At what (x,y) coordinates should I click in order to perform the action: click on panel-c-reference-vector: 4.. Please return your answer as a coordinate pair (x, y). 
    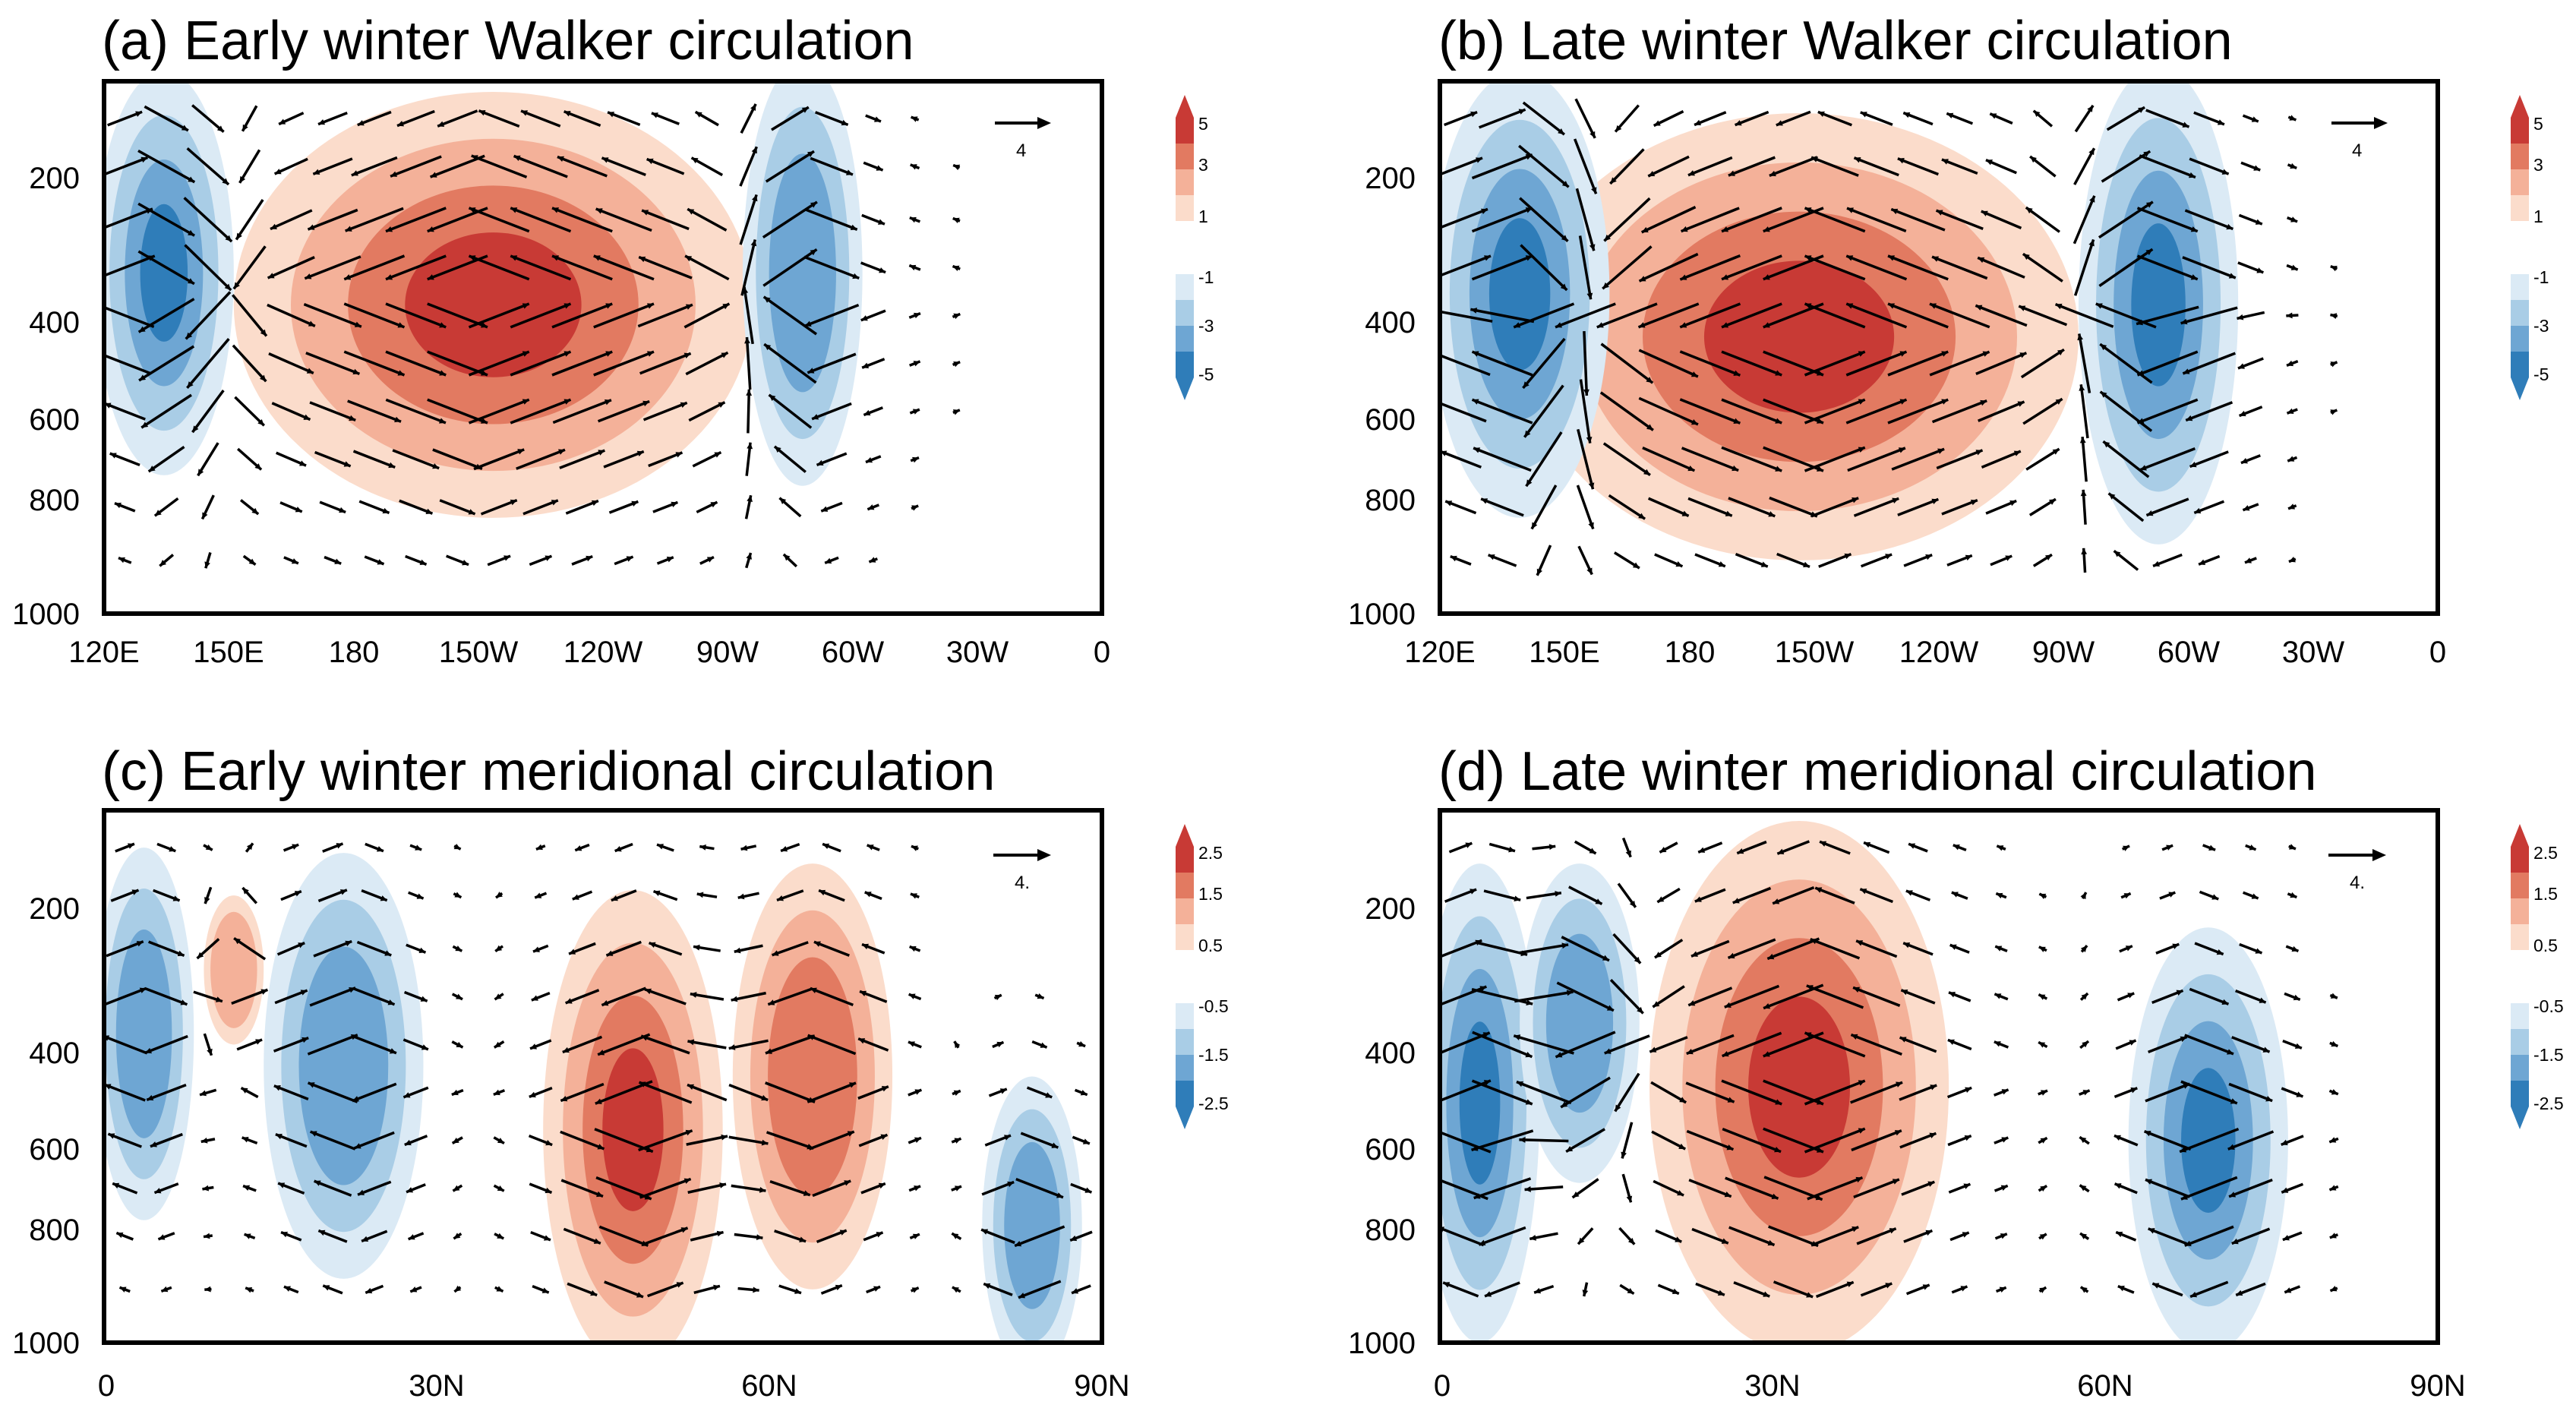
    Looking at the image, I should click on (1022, 871).